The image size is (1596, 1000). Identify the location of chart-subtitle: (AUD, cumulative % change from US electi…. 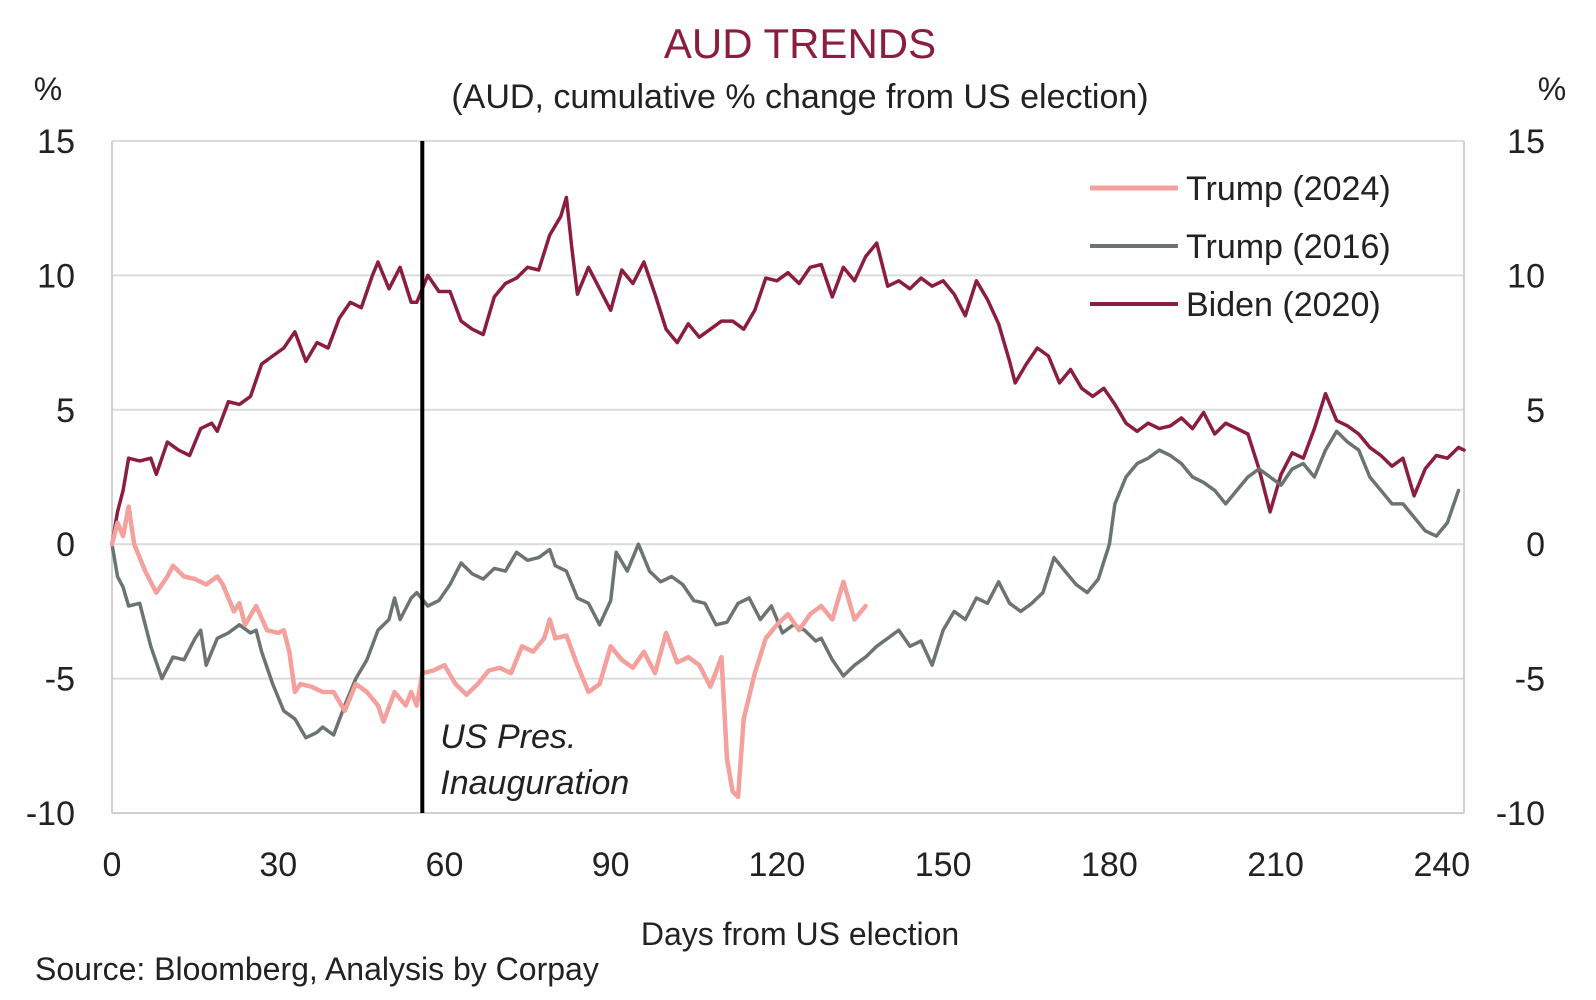
(799, 97).